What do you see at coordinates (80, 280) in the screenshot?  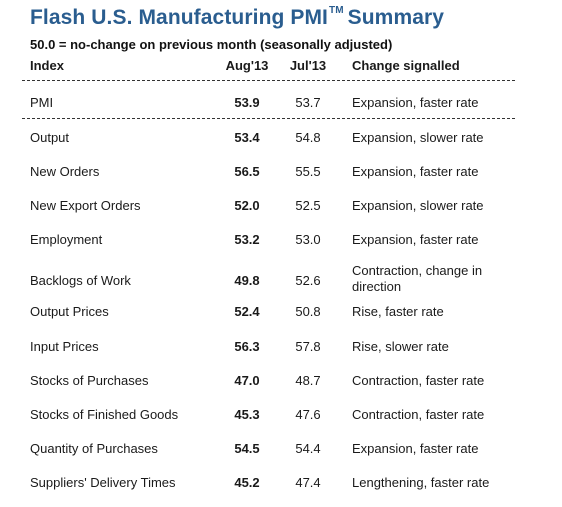 I see `row-index: Backlogs of Work` at bounding box center [80, 280].